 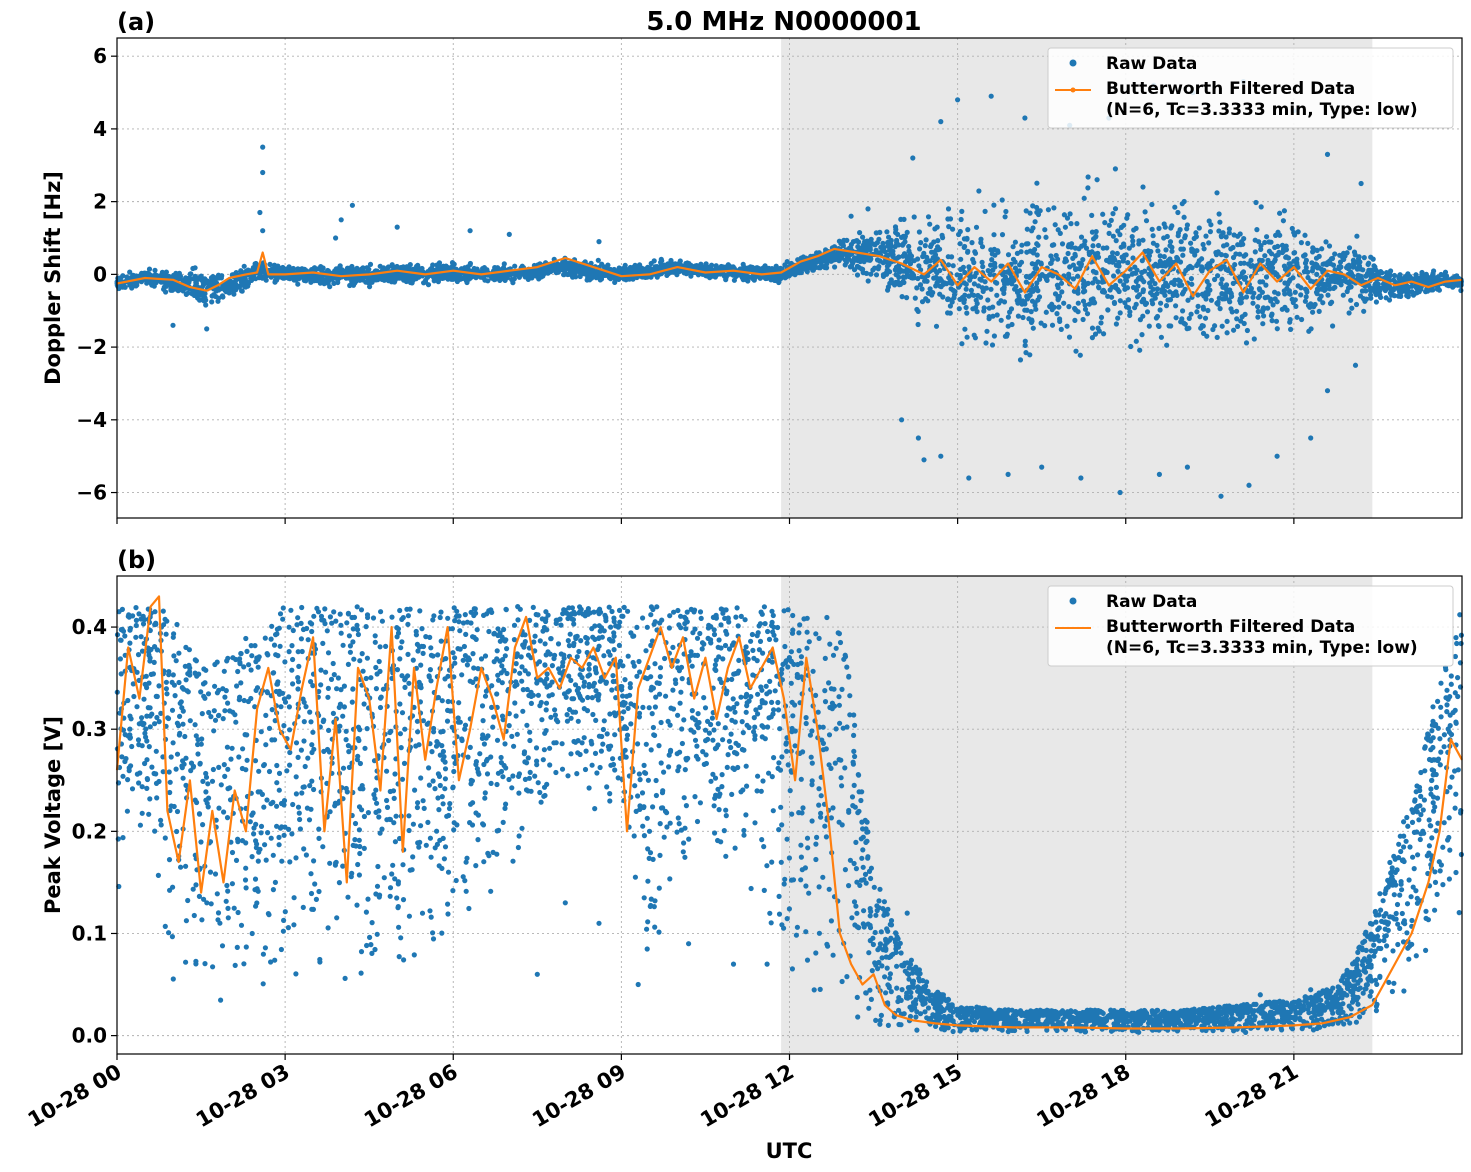 I want to click on y-tick-label-a-0: 6, so click(x=100, y=56).